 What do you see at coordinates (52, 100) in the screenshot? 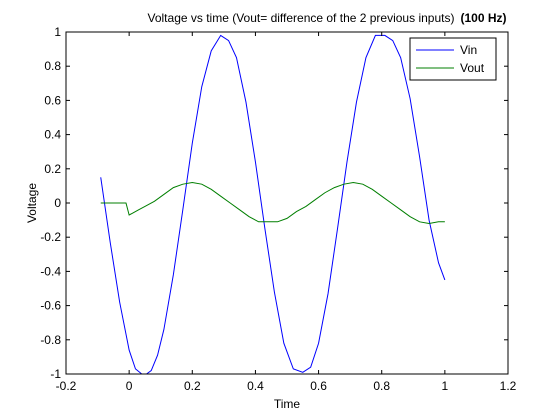
I see `y-tick-label: 0.6` at bounding box center [52, 100].